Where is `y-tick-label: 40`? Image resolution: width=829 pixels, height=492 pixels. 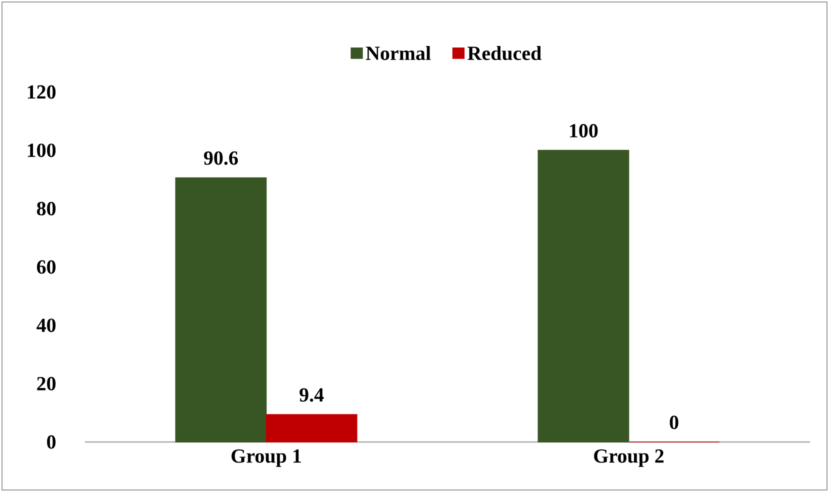 y-tick-label: 40 is located at coordinates (46, 325).